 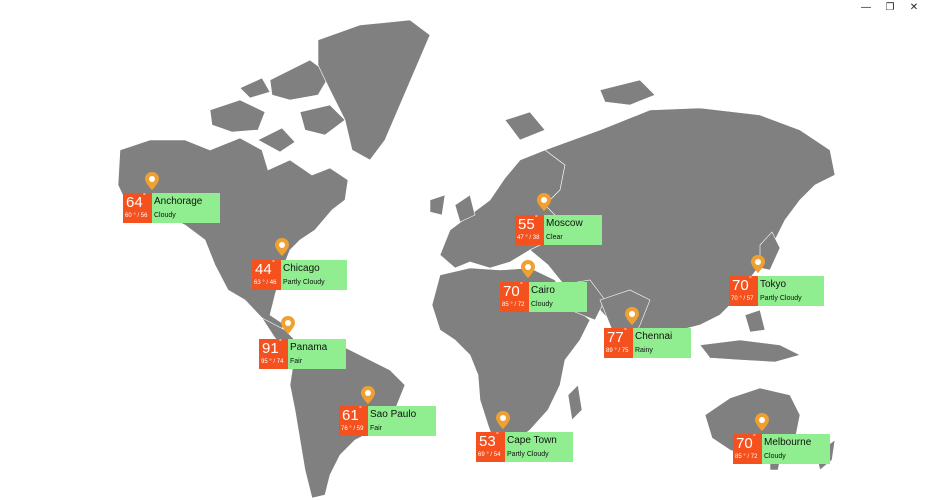 I want to click on city-name: Moscow, so click(x=564, y=223).